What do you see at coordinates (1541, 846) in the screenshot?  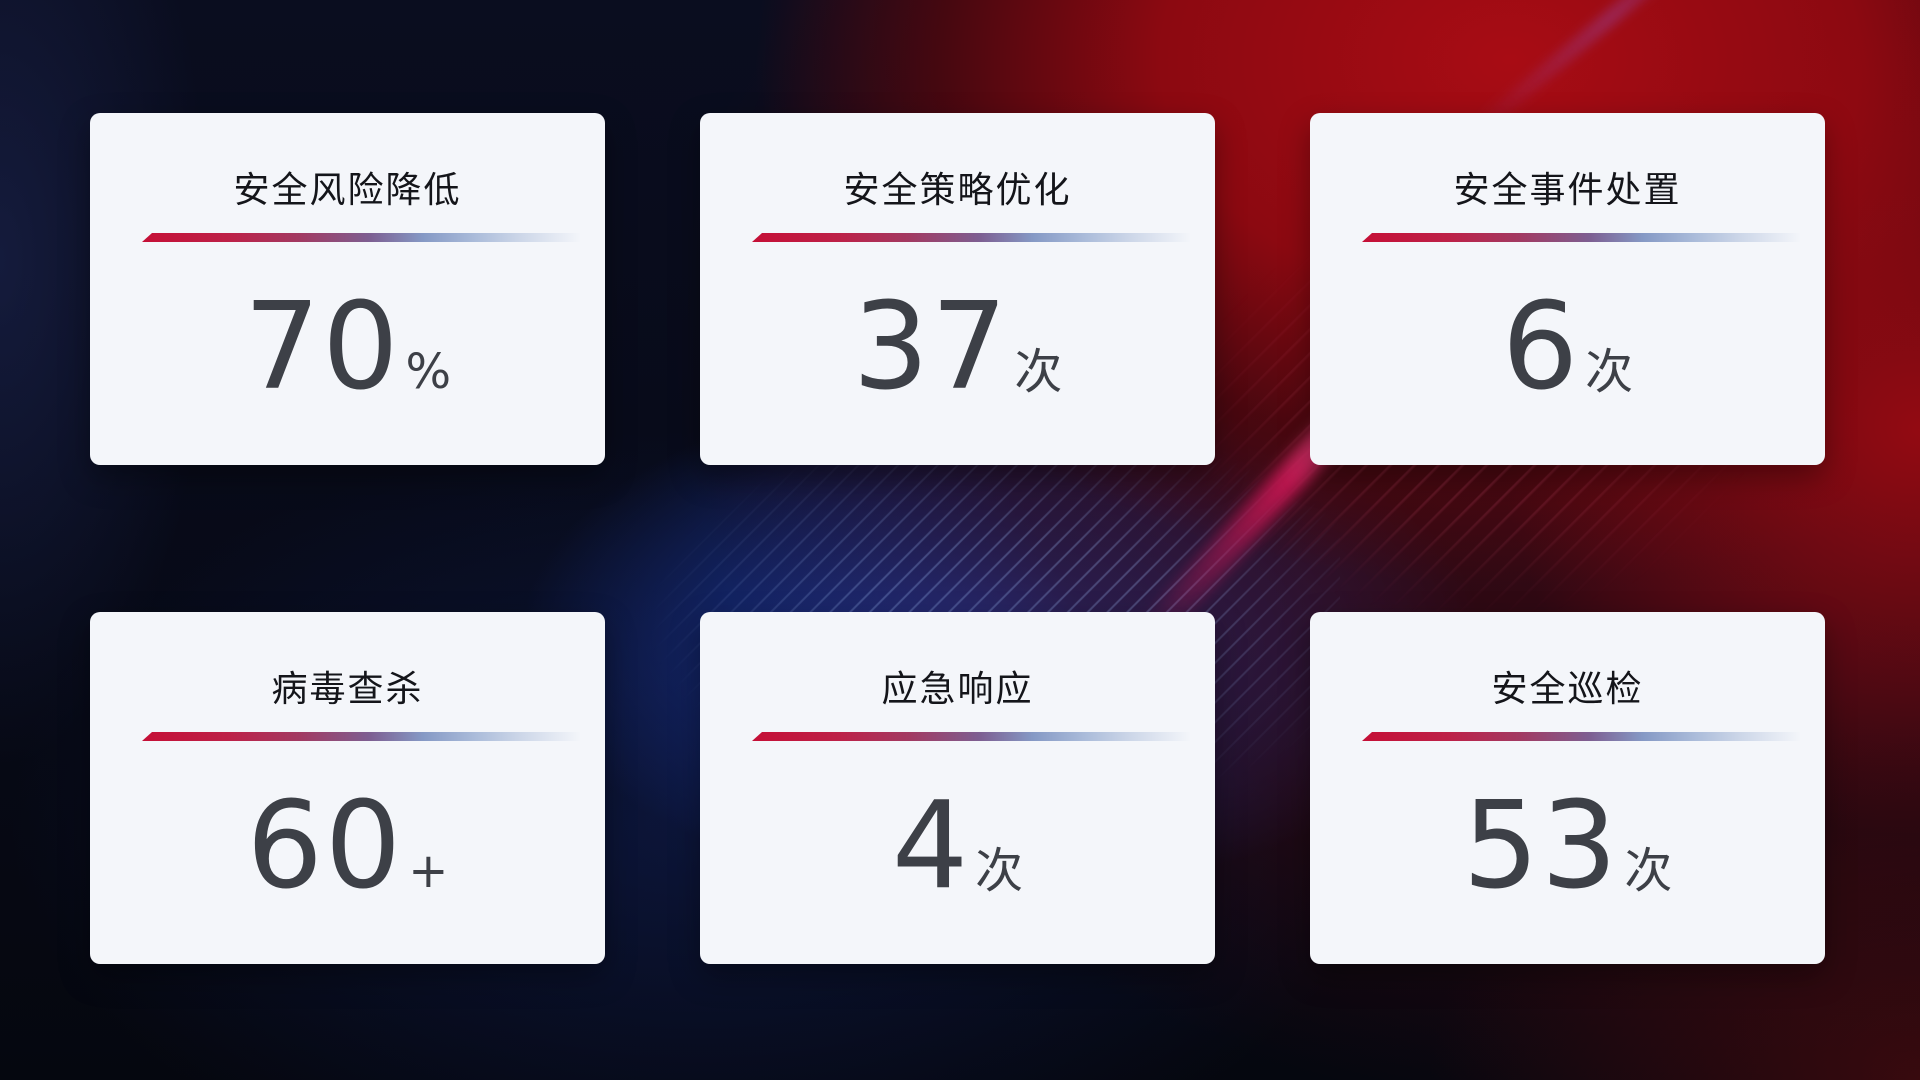 I see `stat-value: 53` at bounding box center [1541, 846].